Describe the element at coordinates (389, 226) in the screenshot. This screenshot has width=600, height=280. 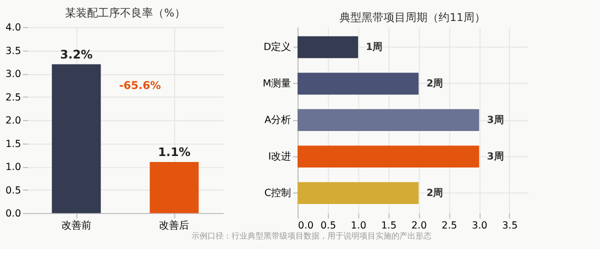
I see `x-tick-label: 1.5` at that location.